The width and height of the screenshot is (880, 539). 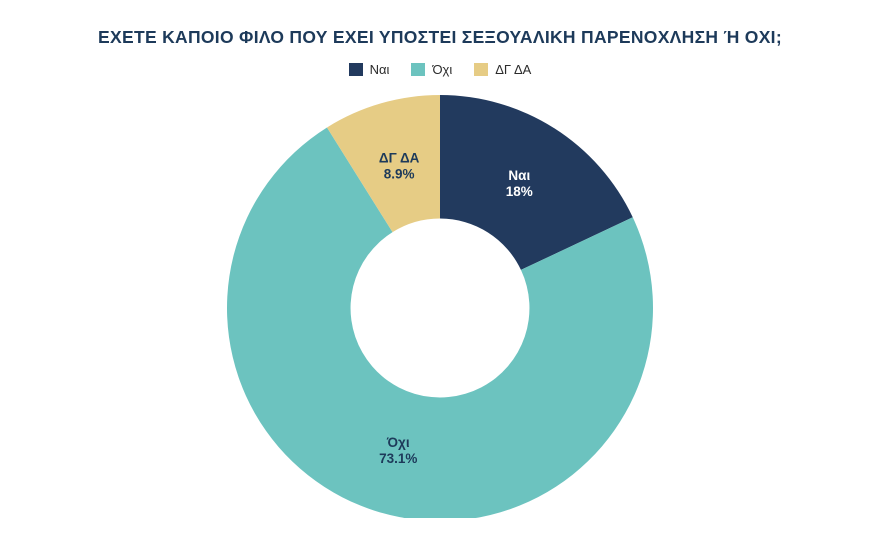 I want to click on slice-label-0: Ναι 18%, so click(x=519, y=183).